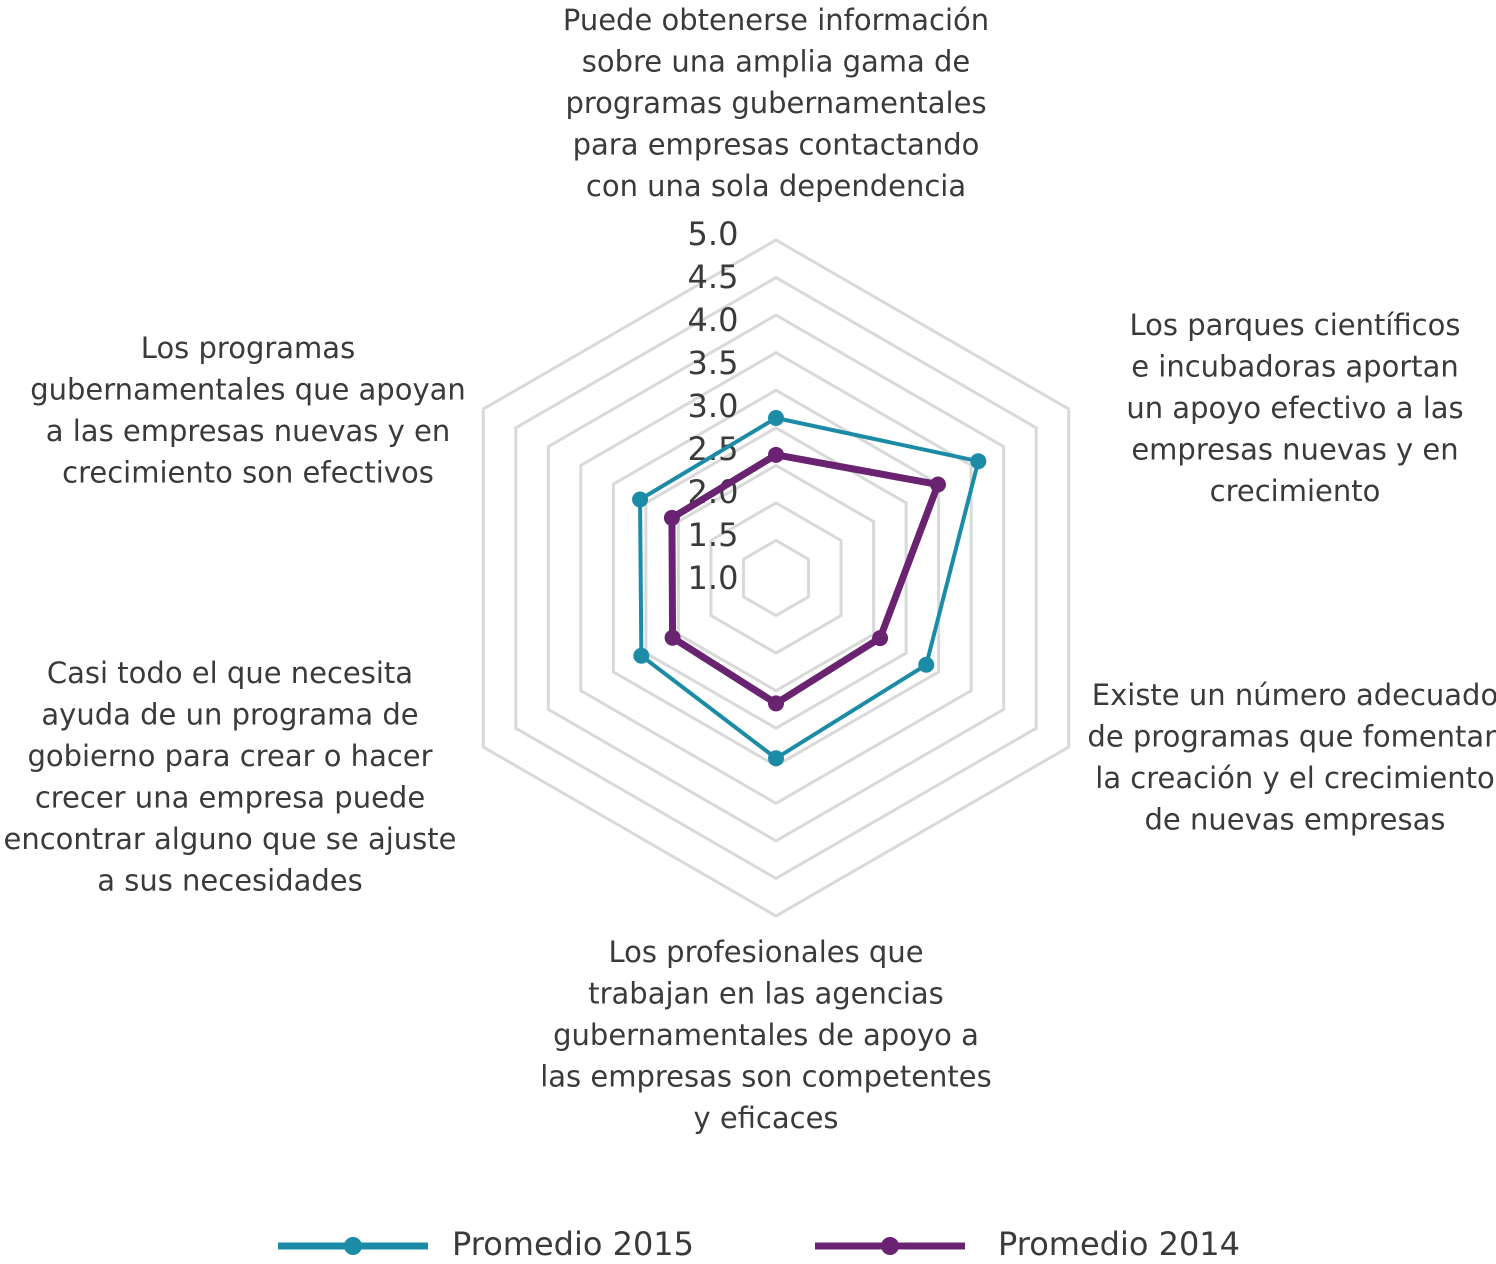 The width and height of the screenshot is (1496, 1264). I want to click on axis-label: de programas que fomentan, so click(1291, 737).